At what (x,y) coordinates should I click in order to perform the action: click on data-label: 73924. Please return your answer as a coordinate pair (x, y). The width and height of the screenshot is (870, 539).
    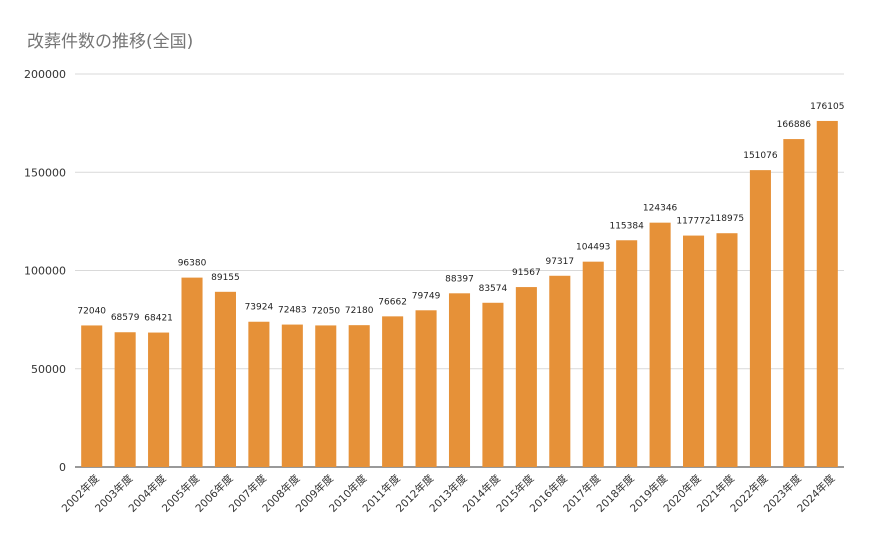
    Looking at the image, I should click on (259, 308).